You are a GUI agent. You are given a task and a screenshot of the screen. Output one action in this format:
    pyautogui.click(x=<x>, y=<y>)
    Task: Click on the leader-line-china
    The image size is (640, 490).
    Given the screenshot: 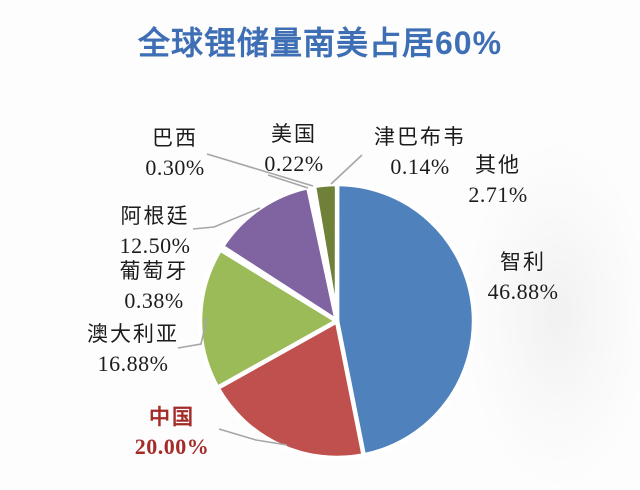 What is the action you would take?
    pyautogui.click(x=253, y=437)
    